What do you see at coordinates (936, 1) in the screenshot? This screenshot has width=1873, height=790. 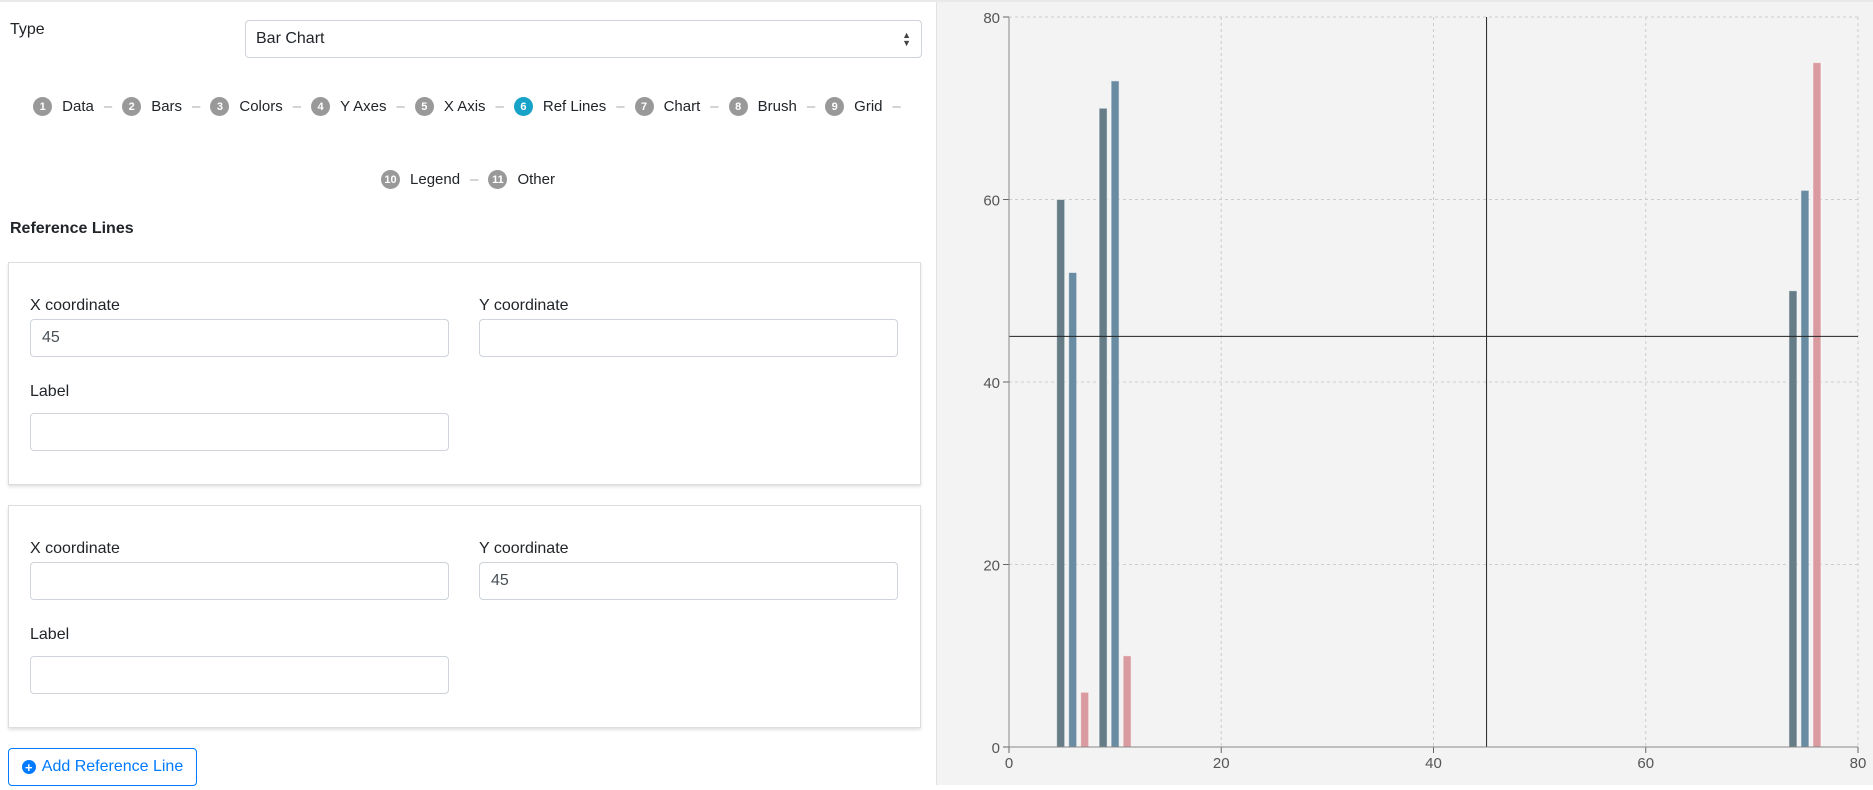 I see `top-border` at bounding box center [936, 1].